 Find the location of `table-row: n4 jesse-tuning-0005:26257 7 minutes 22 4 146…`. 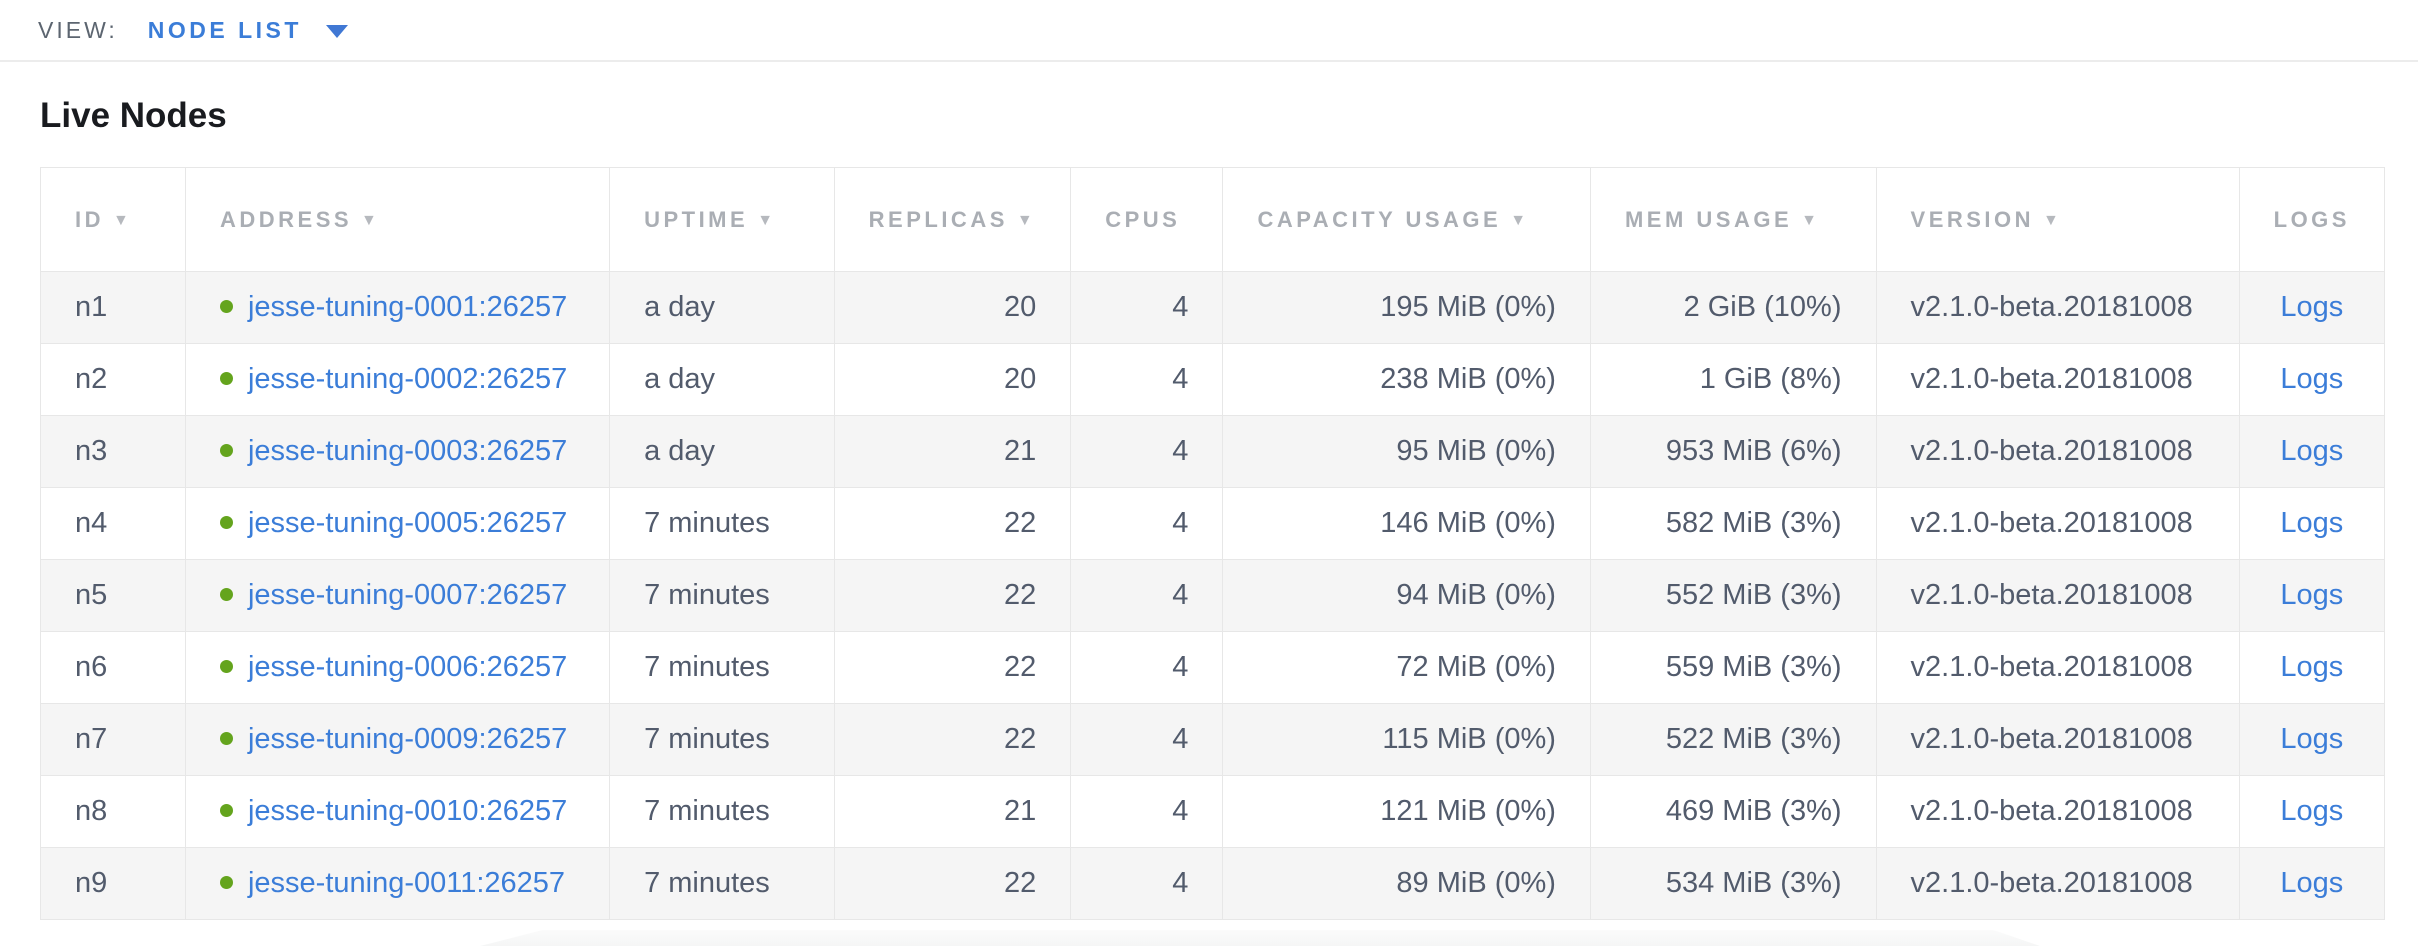

table-row: n4 jesse-tuning-0005:26257 7 minutes 22 4 146… is located at coordinates (1213, 523).